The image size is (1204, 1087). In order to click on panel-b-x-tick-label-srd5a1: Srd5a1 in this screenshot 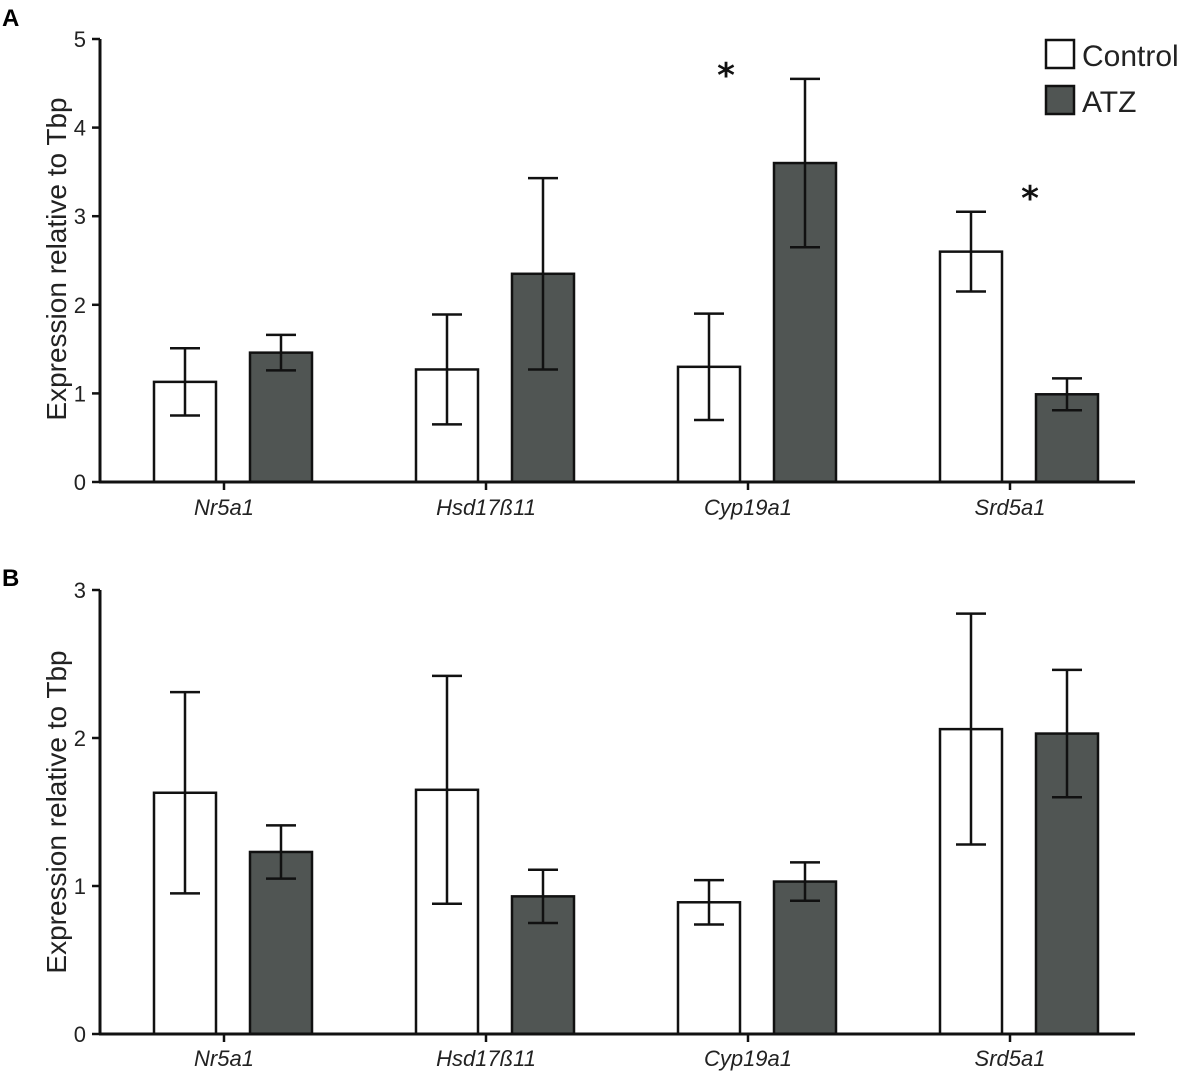, I will do `click(1010, 1058)`.